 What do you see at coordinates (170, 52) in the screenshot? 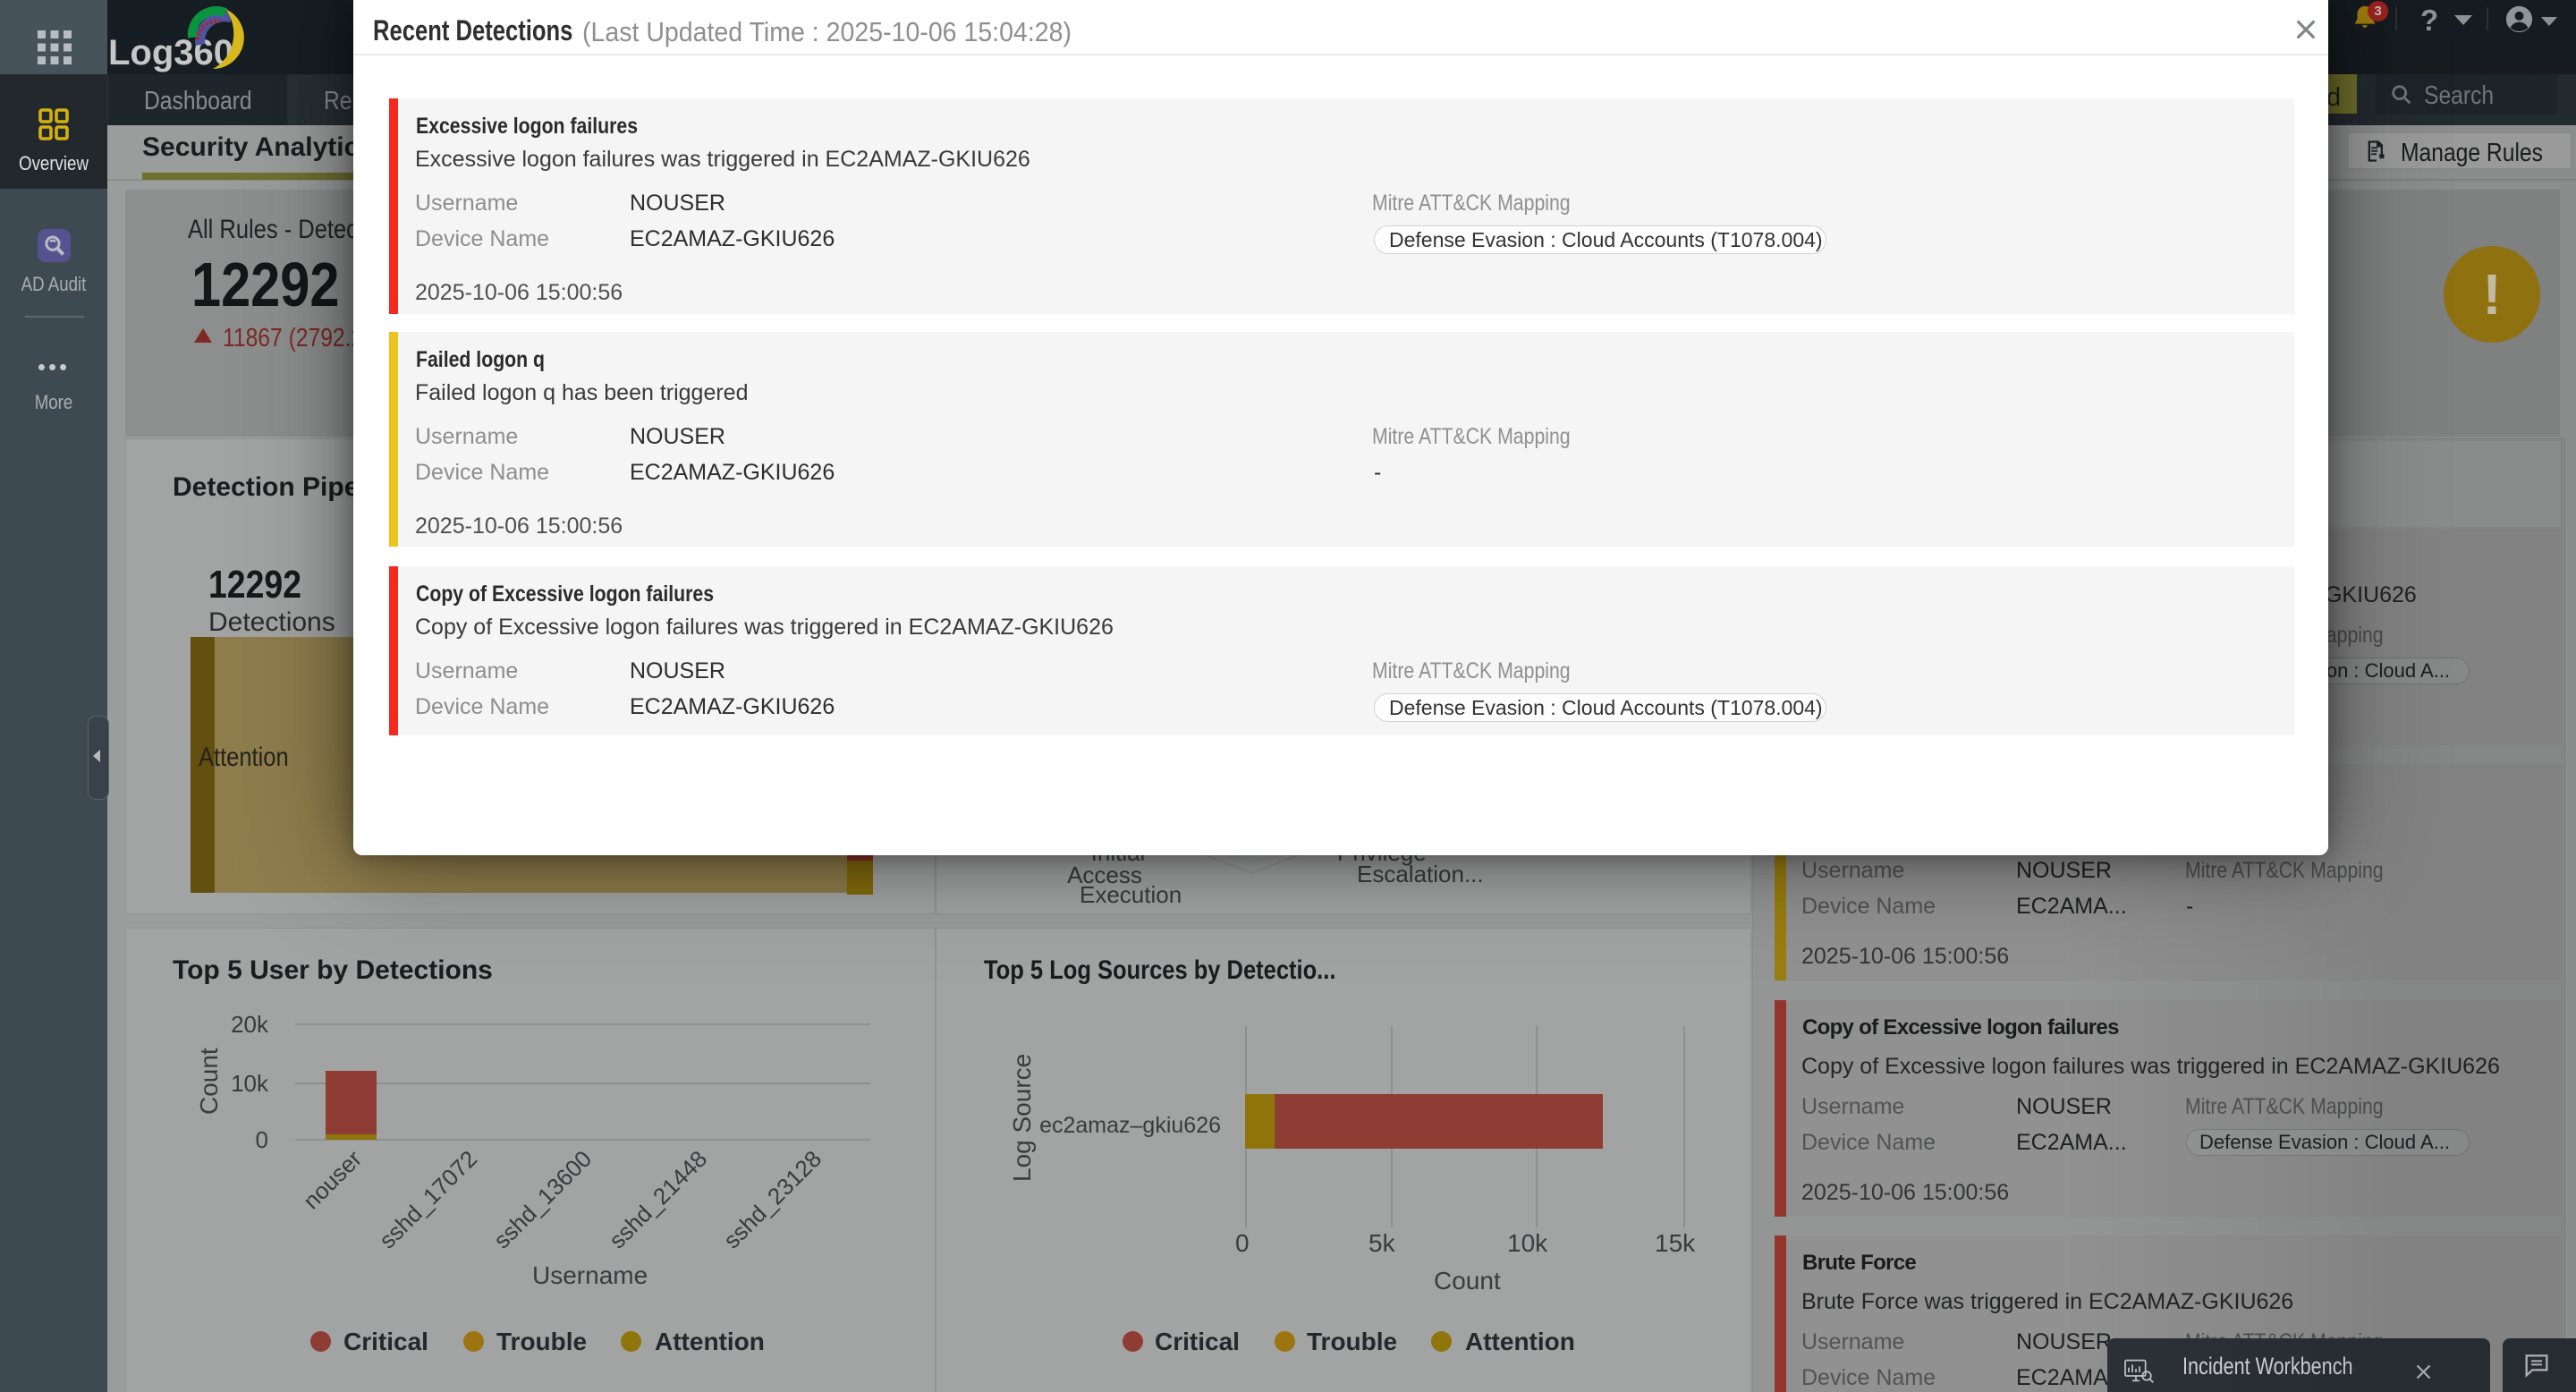
I see `svg-text: Log360` at bounding box center [170, 52].